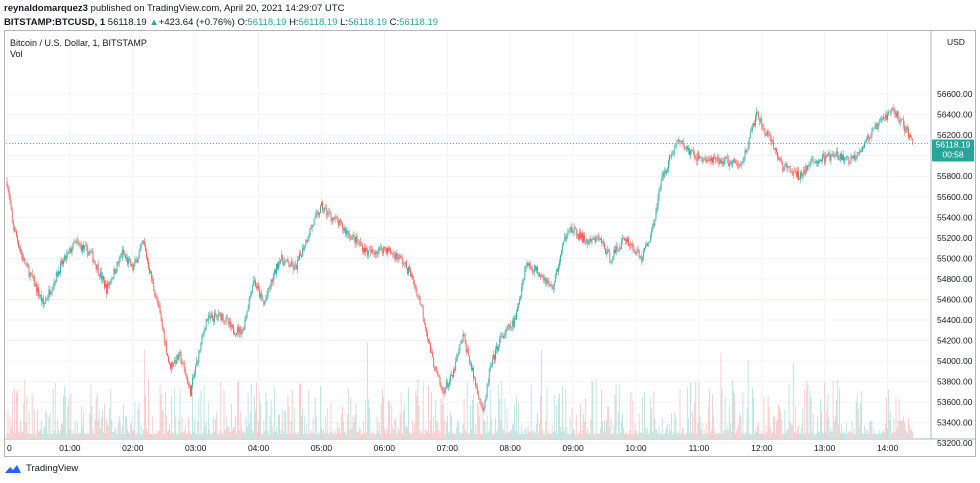  What do you see at coordinates (52, 468) in the screenshot?
I see `brand-label: TradingView` at bounding box center [52, 468].